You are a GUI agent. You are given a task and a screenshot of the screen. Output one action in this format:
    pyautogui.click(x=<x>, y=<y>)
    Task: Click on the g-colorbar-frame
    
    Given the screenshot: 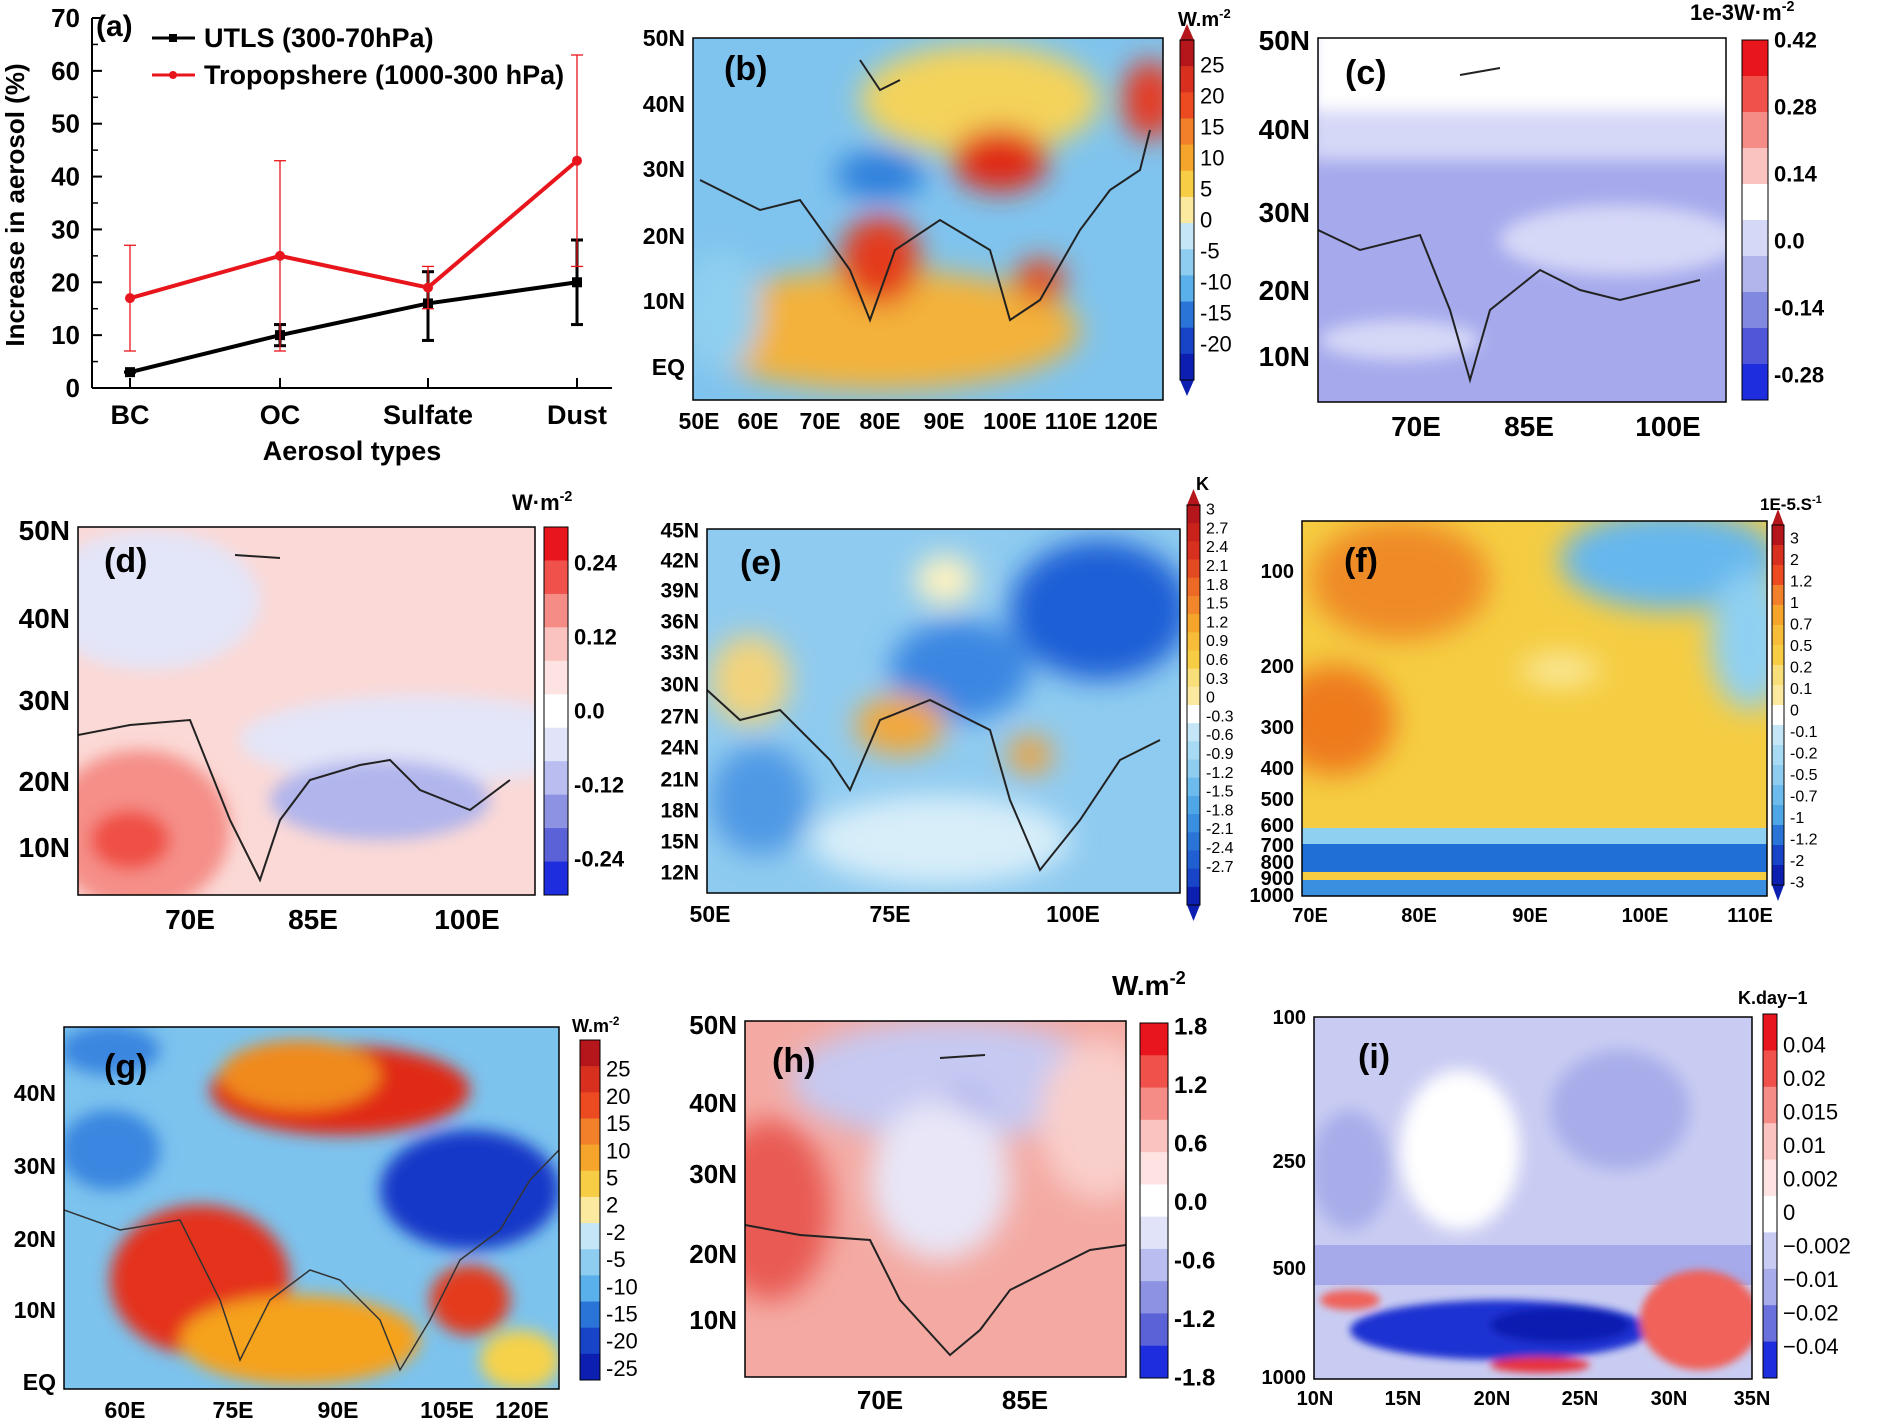 What is the action you would take?
    pyautogui.click(x=590, y=1210)
    